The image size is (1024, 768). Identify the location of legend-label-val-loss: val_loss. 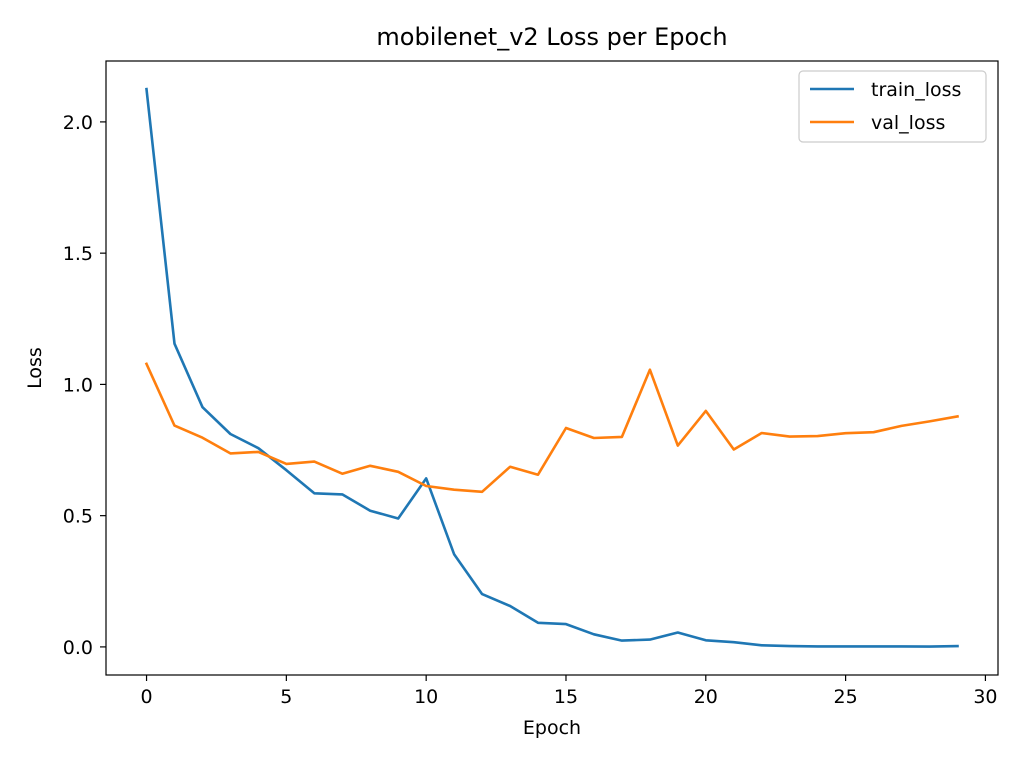
(908, 123).